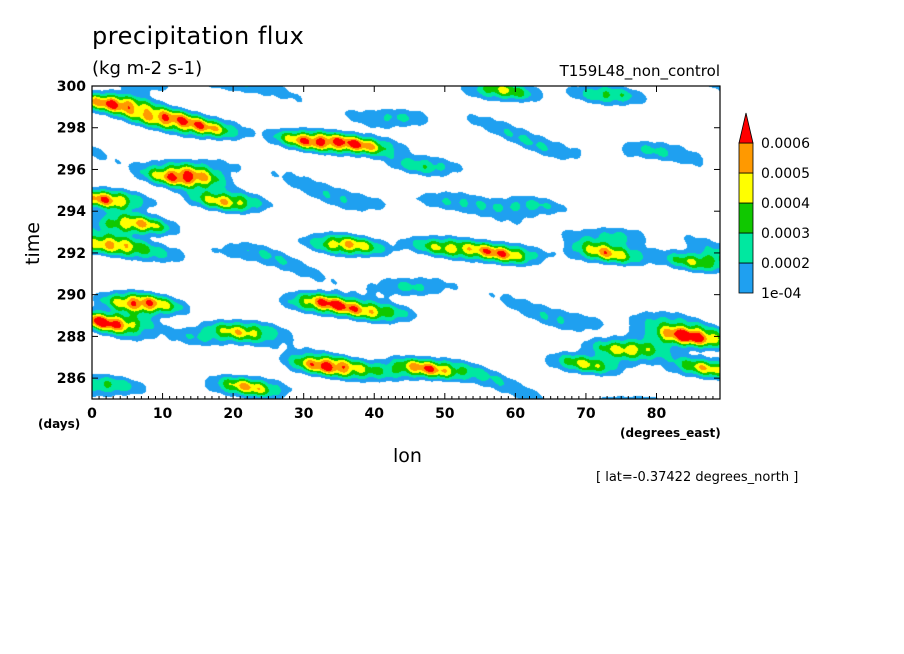  What do you see at coordinates (670, 433) in the screenshot?
I see `x-axis-unit: (degrees_east)` at bounding box center [670, 433].